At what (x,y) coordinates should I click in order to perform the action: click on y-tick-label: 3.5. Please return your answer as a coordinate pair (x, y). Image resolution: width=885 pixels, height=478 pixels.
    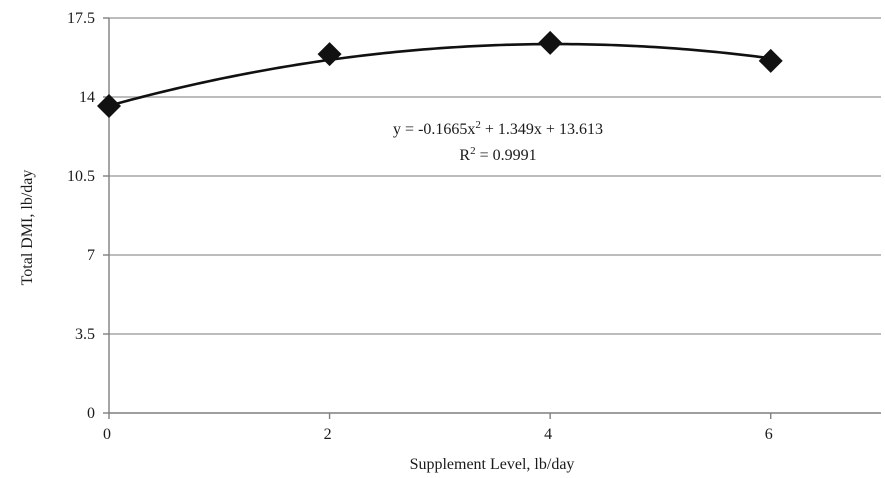
    Looking at the image, I should click on (85, 334).